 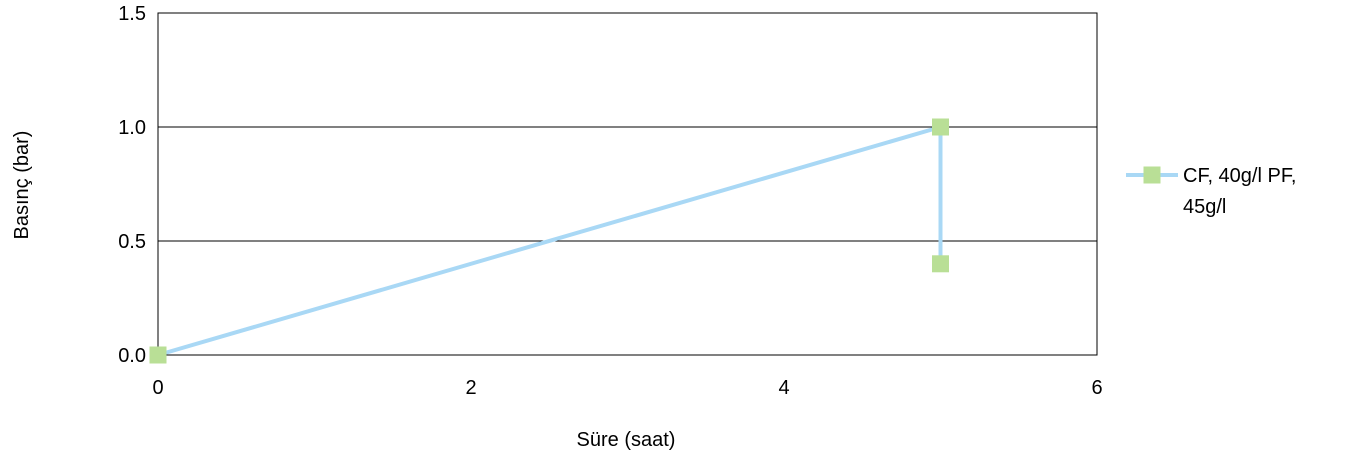 What do you see at coordinates (1152, 175) in the screenshot?
I see `legend-marker-swatch` at bounding box center [1152, 175].